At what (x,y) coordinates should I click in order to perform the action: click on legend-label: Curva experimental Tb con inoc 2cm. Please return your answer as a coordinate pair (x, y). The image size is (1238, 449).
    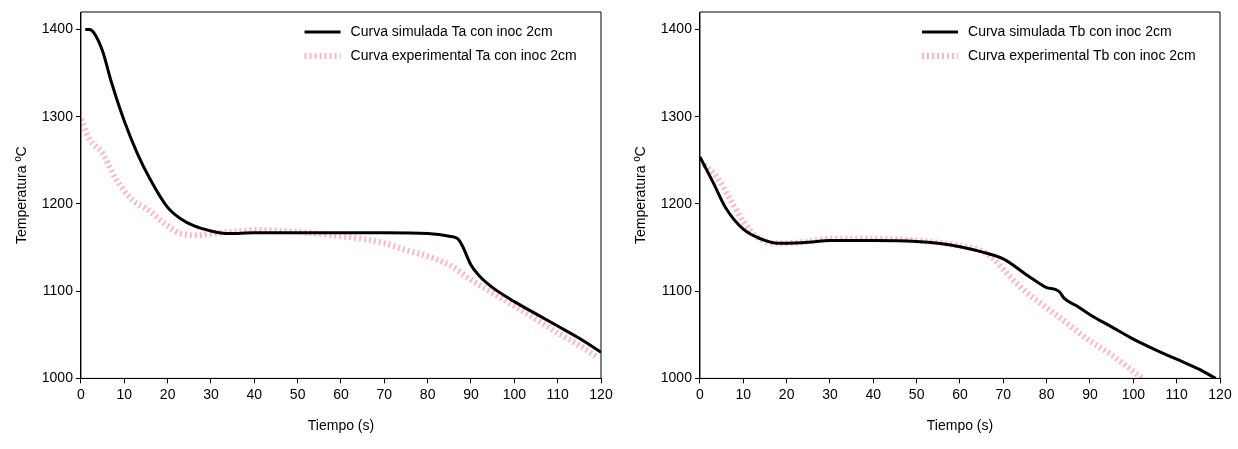
    Looking at the image, I should click on (1082, 54).